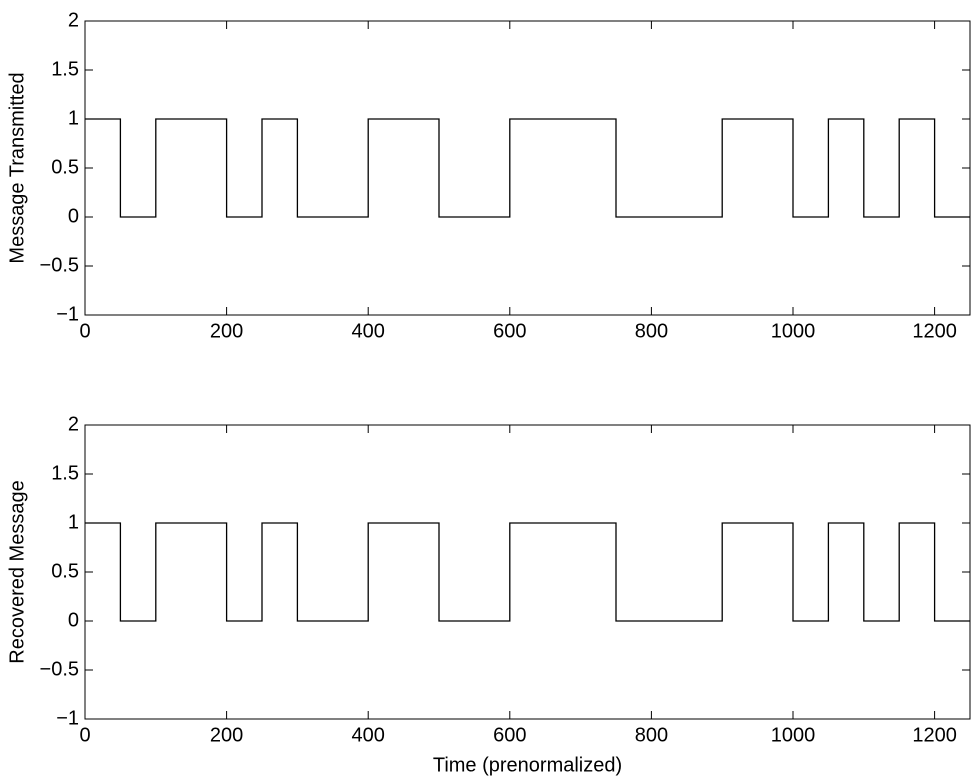  Describe the element at coordinates (17, 571) in the screenshot. I see `y-axis-label: Recovered Message` at that location.